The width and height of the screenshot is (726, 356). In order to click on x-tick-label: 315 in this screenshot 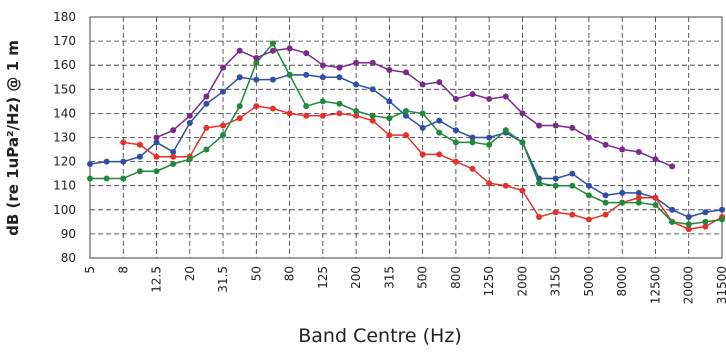, I will do `click(389, 277)`.